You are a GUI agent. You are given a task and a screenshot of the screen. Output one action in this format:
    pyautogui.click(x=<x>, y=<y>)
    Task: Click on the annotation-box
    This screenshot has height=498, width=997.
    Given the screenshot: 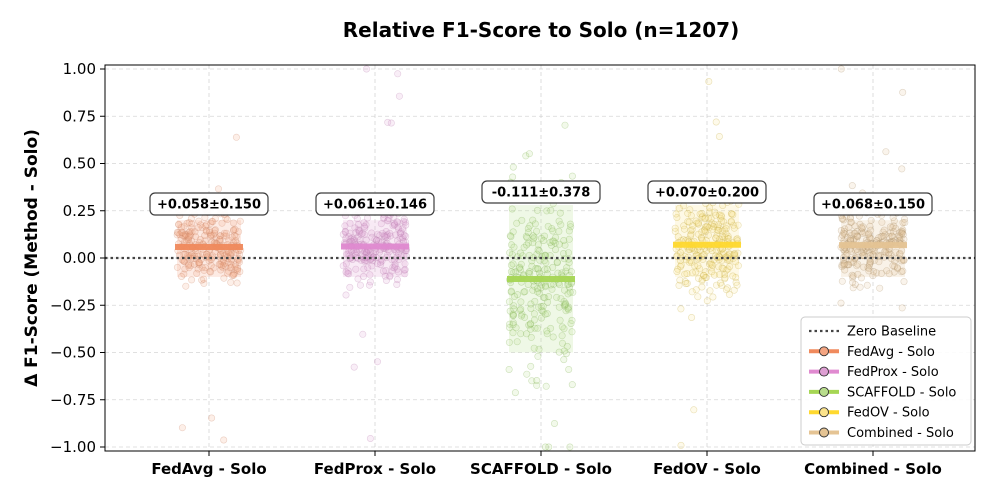 What is the action you would take?
    pyautogui.click(x=873, y=204)
    